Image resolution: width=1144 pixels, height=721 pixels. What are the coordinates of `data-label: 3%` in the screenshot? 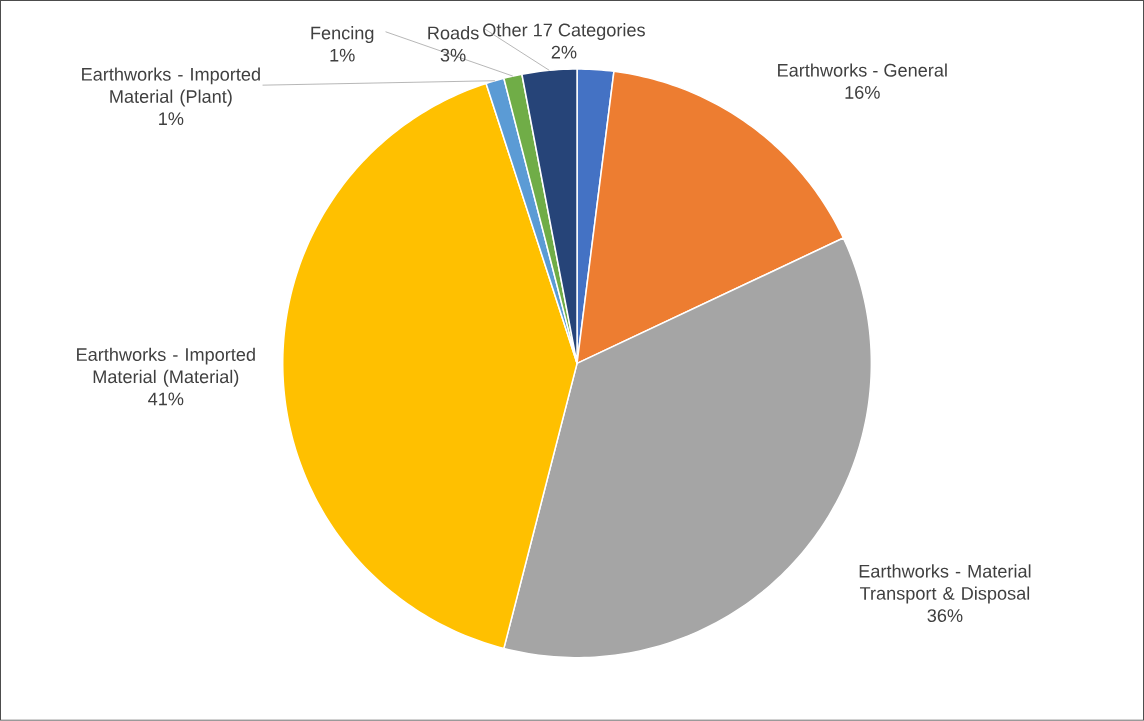 It's located at (453, 55).